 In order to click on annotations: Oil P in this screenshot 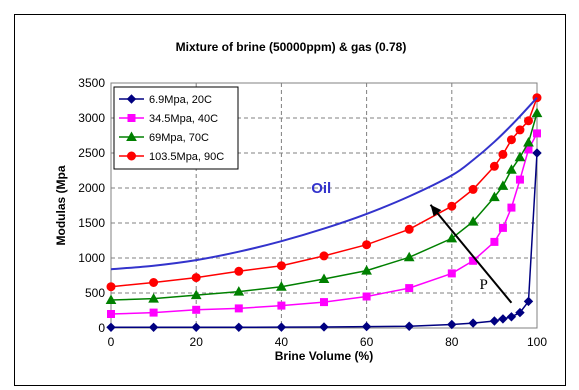, I will do `click(412, 242)`.